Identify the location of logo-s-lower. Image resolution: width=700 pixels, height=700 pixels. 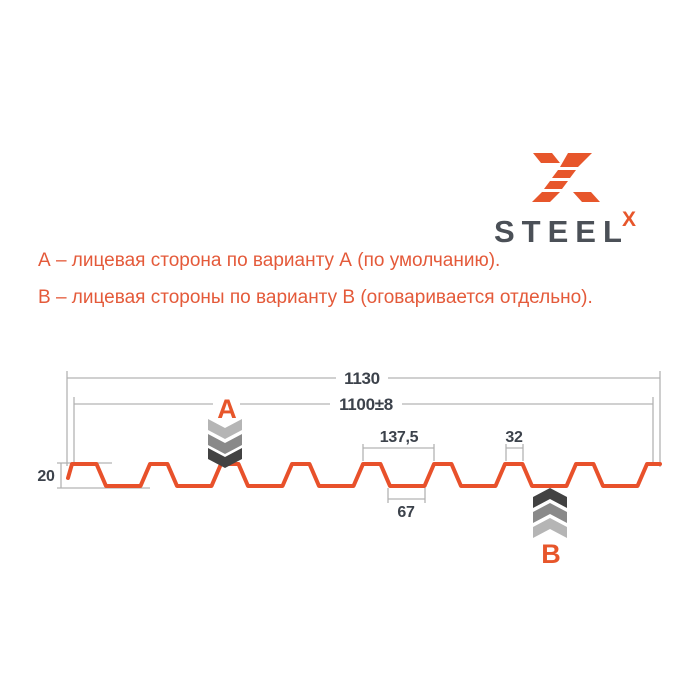
(556, 185).